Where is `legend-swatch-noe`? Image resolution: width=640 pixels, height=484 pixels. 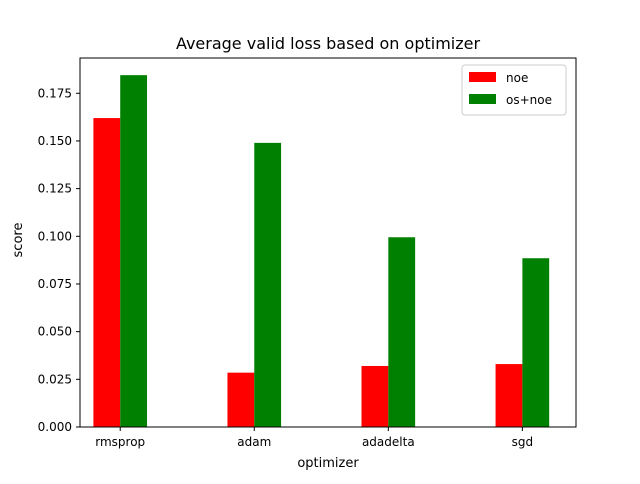 legend-swatch-noe is located at coordinates (482, 77).